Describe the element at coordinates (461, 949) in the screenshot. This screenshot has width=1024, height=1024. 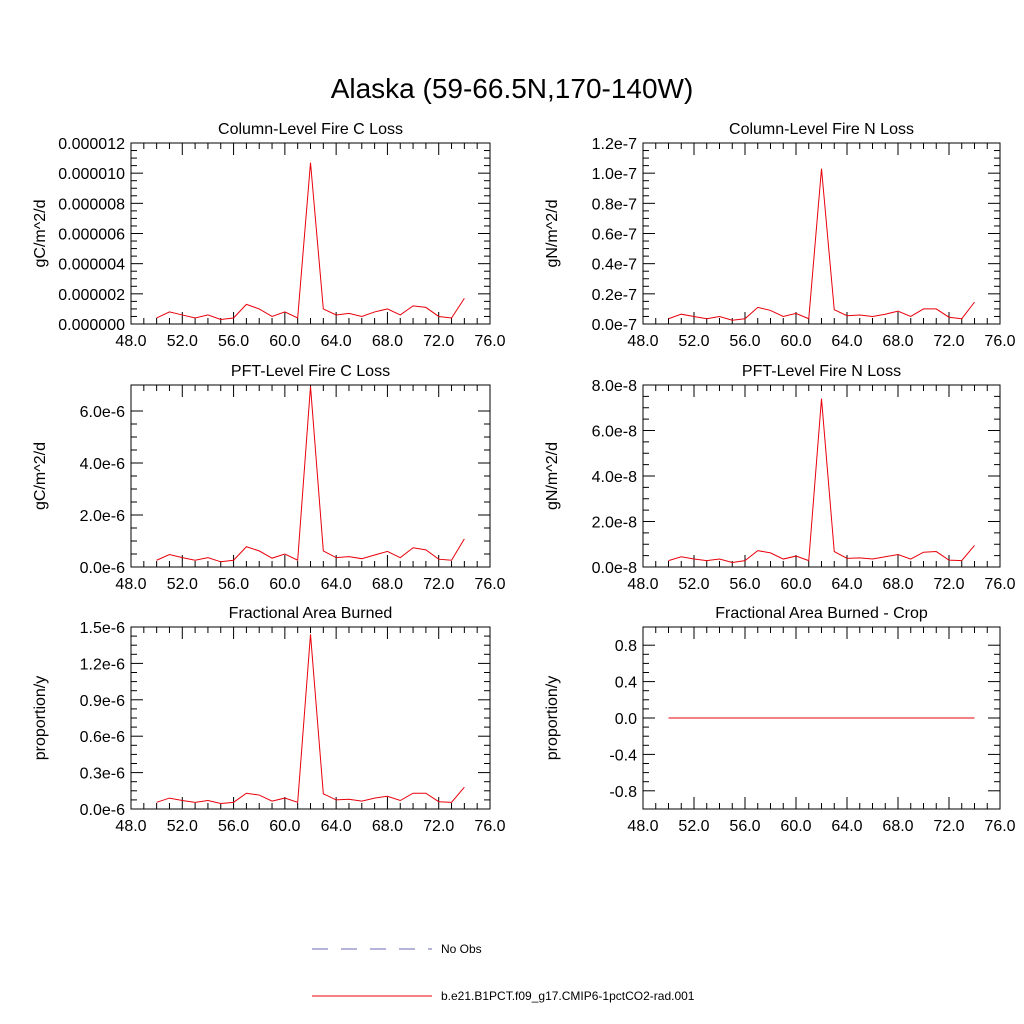
I see `legend-label-no-obs: No Obs` at that location.